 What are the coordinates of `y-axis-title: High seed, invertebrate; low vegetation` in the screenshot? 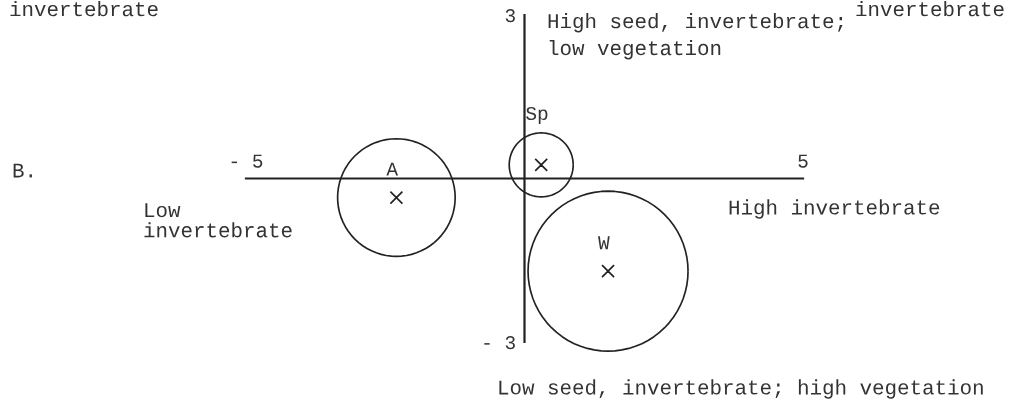 It's located at (695, 36).